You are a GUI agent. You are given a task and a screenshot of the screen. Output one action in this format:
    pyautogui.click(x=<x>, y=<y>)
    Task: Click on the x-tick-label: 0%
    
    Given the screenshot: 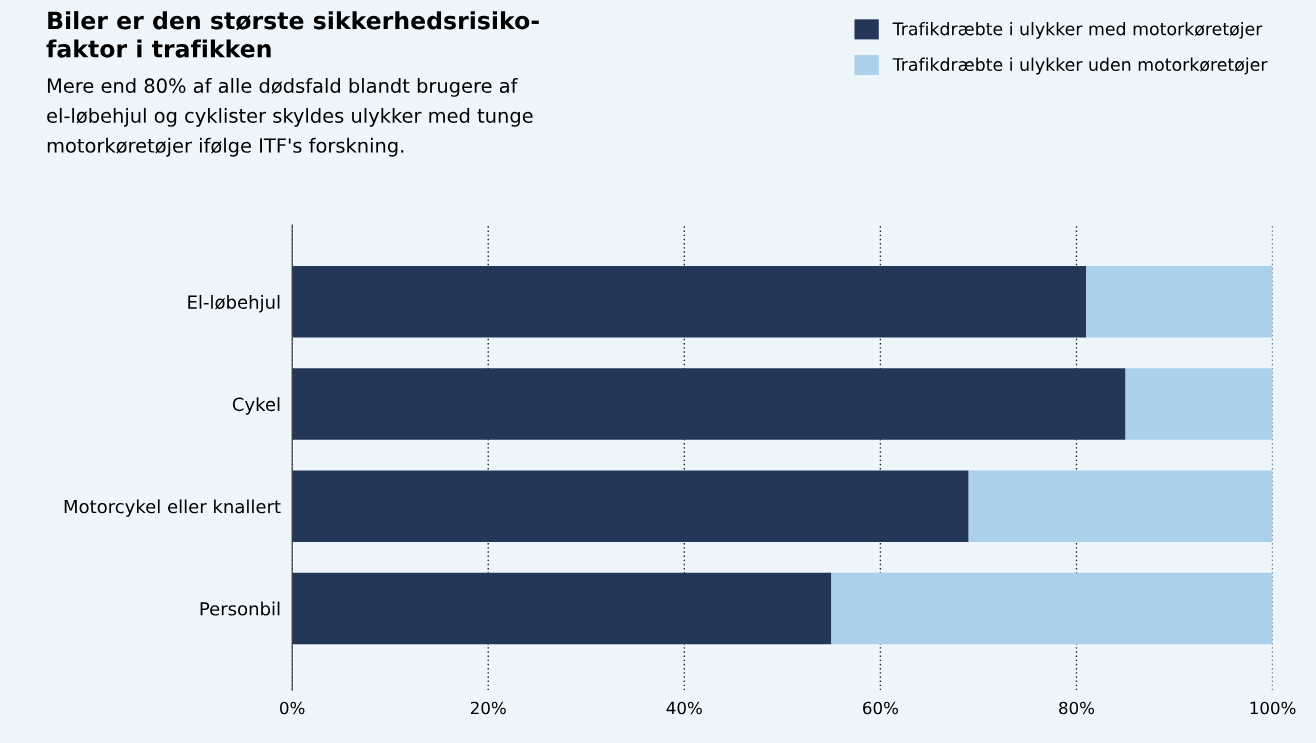 What is the action you would take?
    pyautogui.click(x=292, y=708)
    